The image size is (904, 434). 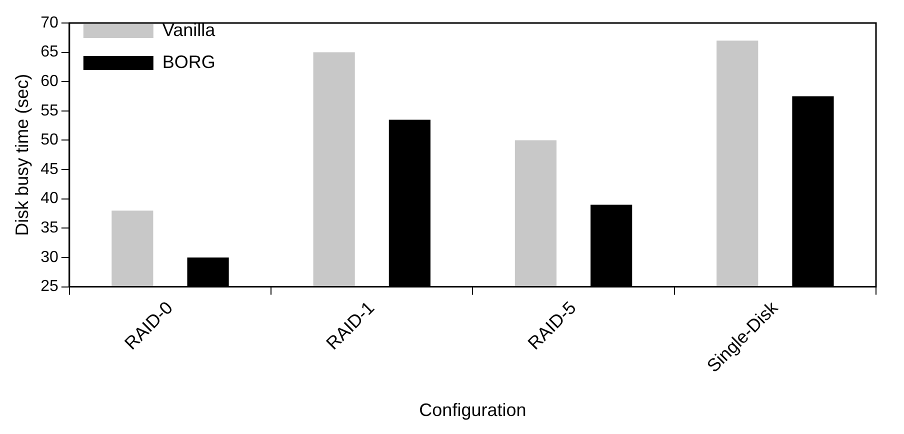 I want to click on y-tick-label: 65, so click(x=49, y=52).